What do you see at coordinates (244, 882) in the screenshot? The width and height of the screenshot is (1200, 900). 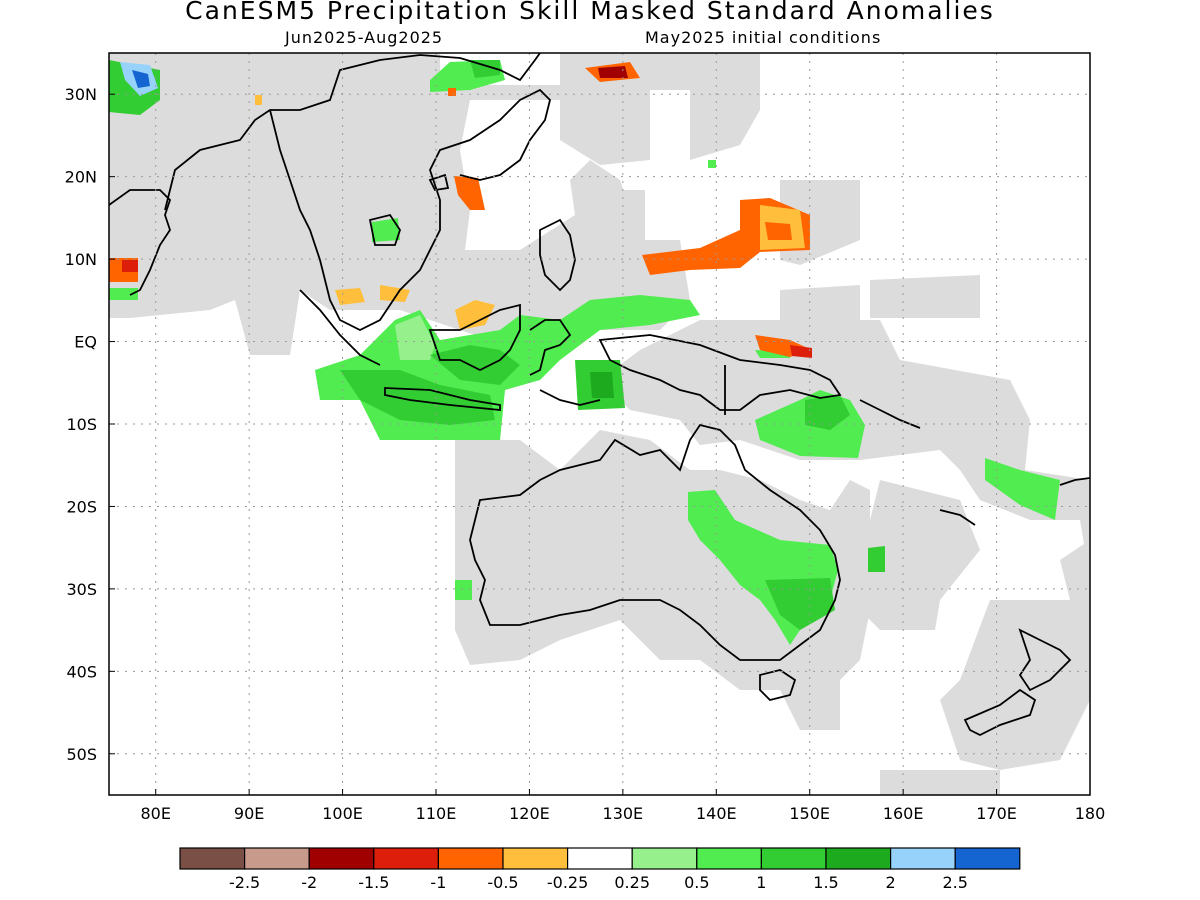 I see `colorbar-label: -2.5` at bounding box center [244, 882].